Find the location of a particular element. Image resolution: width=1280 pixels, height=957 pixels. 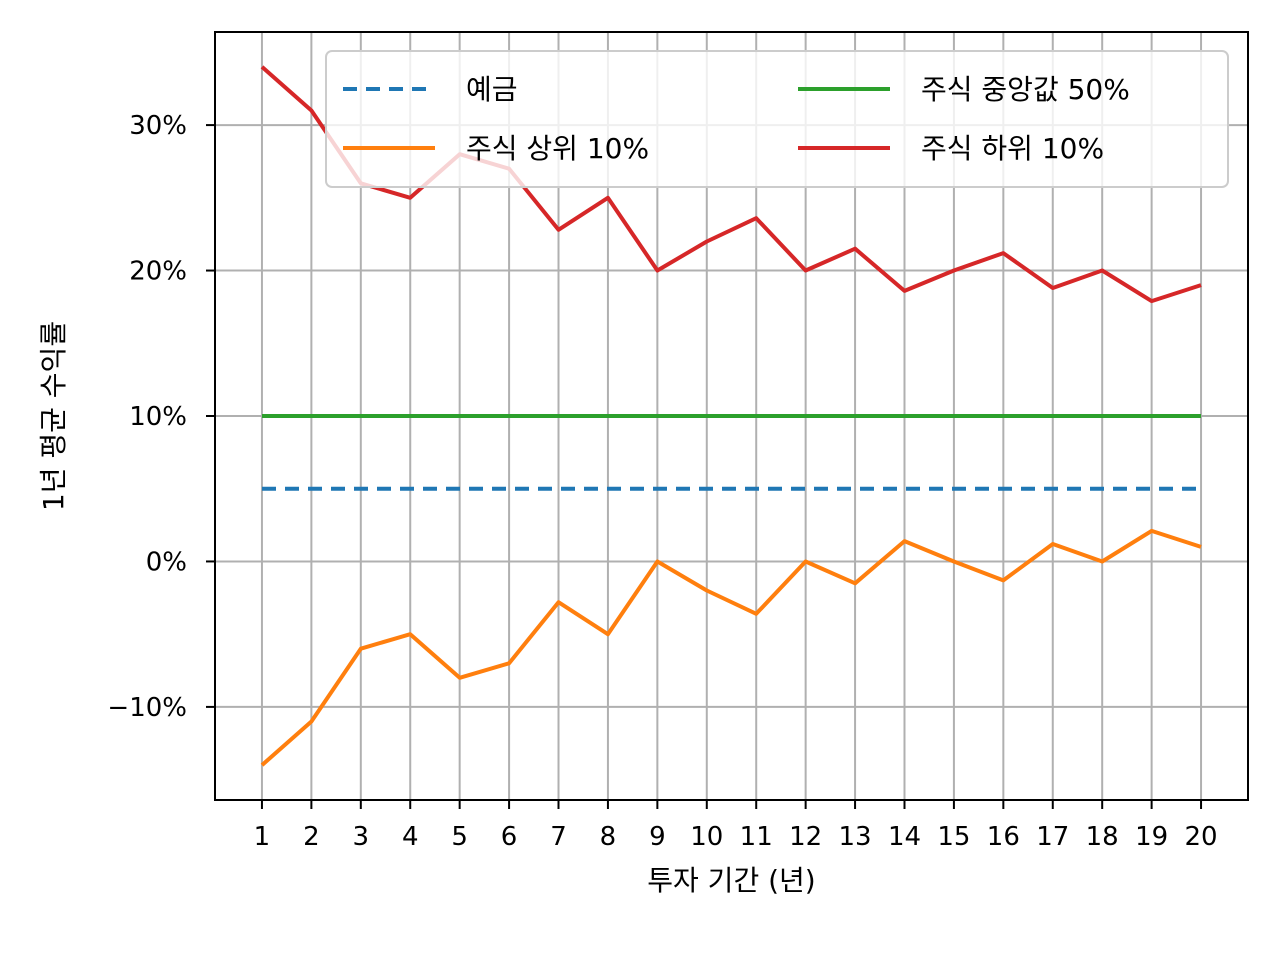

x-axis-ticks: 1 2 3 4 5 6 7 8 9 10 11 12 13 14 15 16 17 18 19 20 is located at coordinates (736, 826).